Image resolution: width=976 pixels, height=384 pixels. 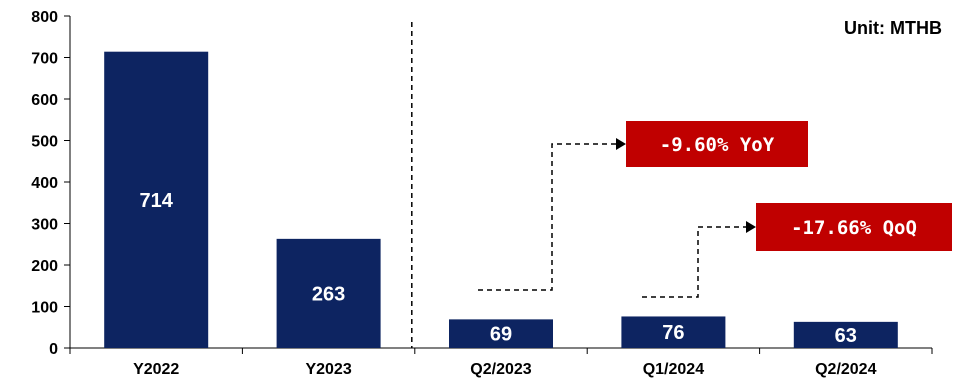 I want to click on data-label: 69, so click(x=501, y=335).